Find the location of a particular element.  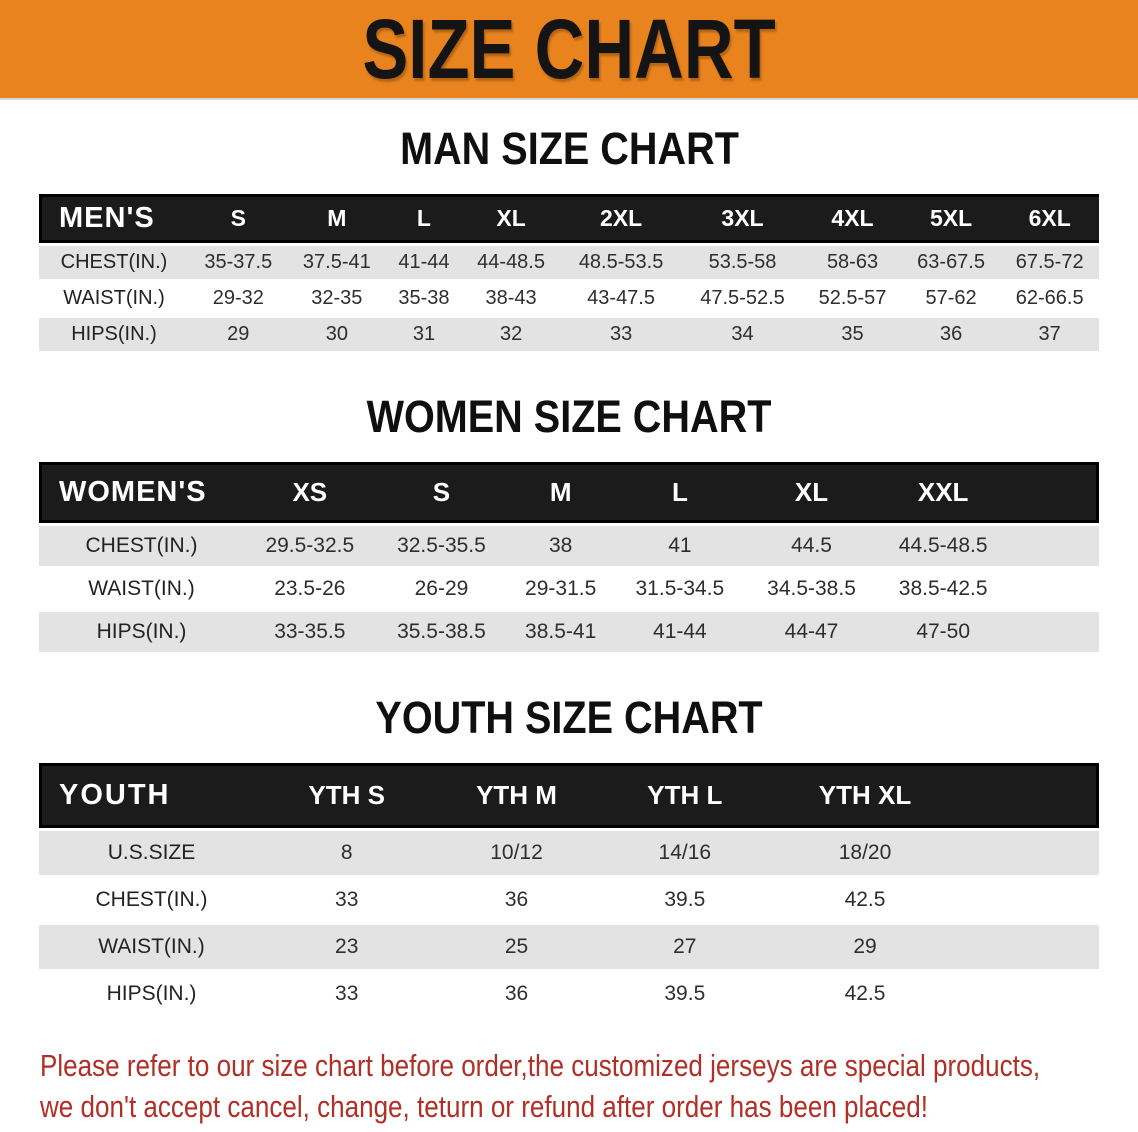

measurement-cell: 31 is located at coordinates (424, 334).